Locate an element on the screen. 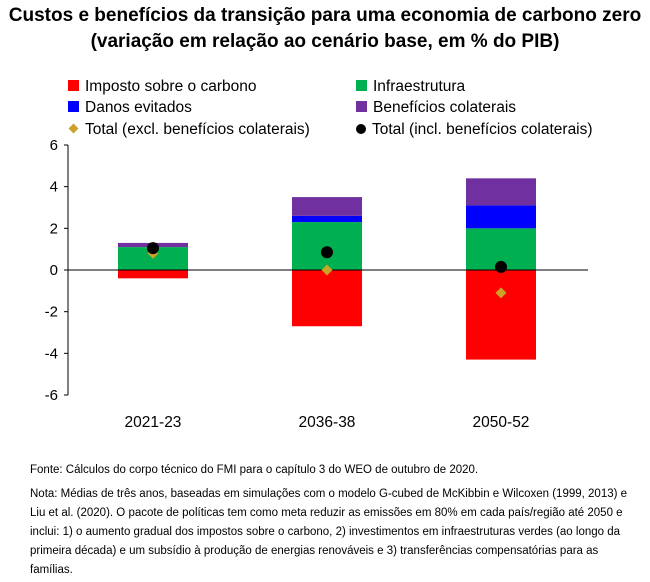 The height and width of the screenshot is (582, 650). y-tick-label: 0 is located at coordinates (54, 270).